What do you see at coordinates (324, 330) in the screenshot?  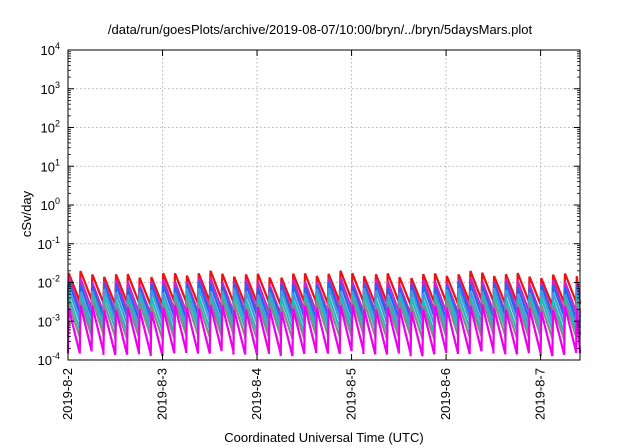 I see `series-line` at bounding box center [324, 330].